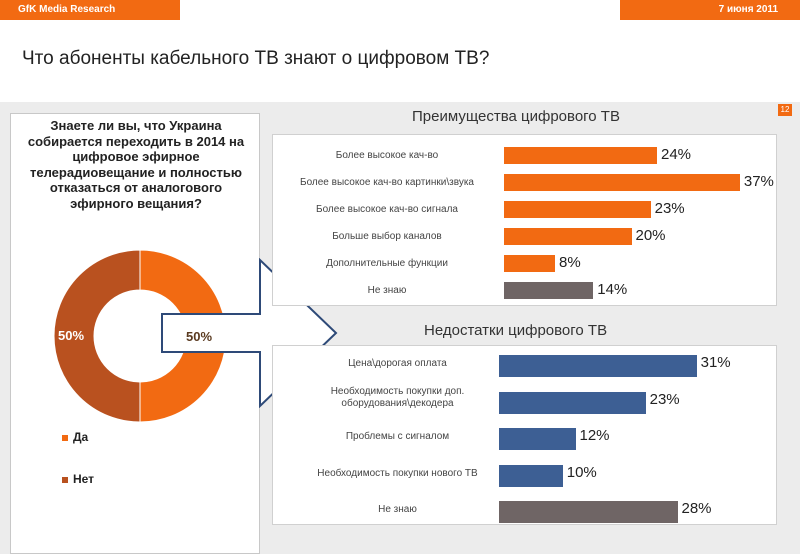  I want to click on donut-slice-no, so click(97, 336).